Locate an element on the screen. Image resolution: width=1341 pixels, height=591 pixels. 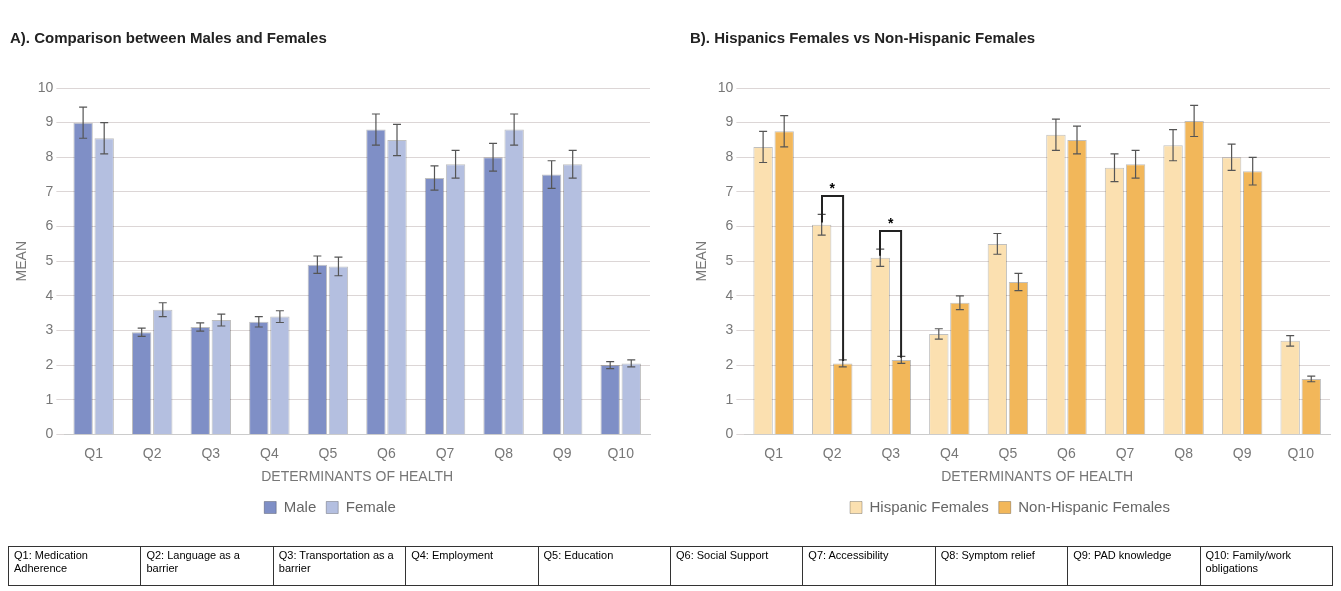
text: Q4: Employment is located at coordinates (472, 566).